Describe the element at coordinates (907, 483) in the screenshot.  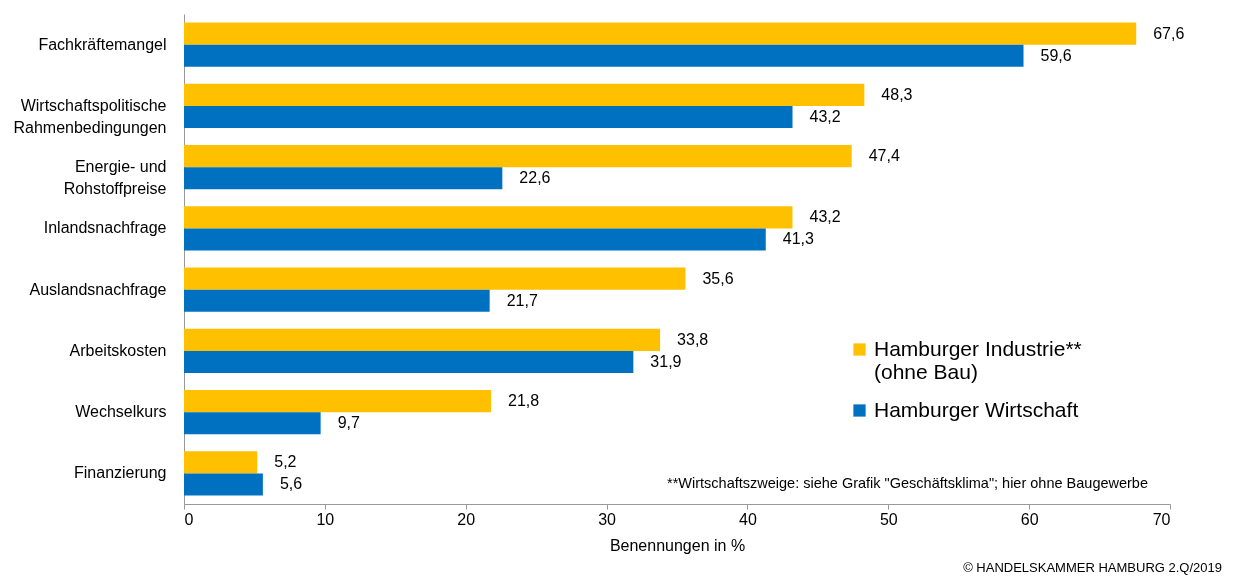
I see `annotation: **Wirtschaftszweige: siehe Grafik "Geschäftsklima"; hier ohne Baugewerbe` at that location.